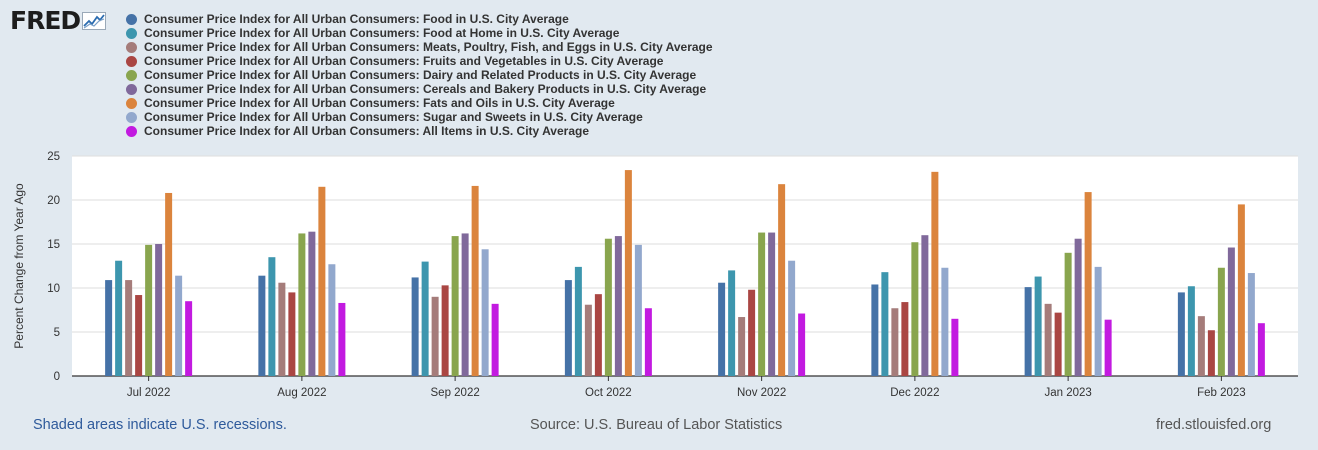 This screenshot has height=450, width=1318. What do you see at coordinates (57, 377) in the screenshot?
I see `y-tick-label: 0` at bounding box center [57, 377].